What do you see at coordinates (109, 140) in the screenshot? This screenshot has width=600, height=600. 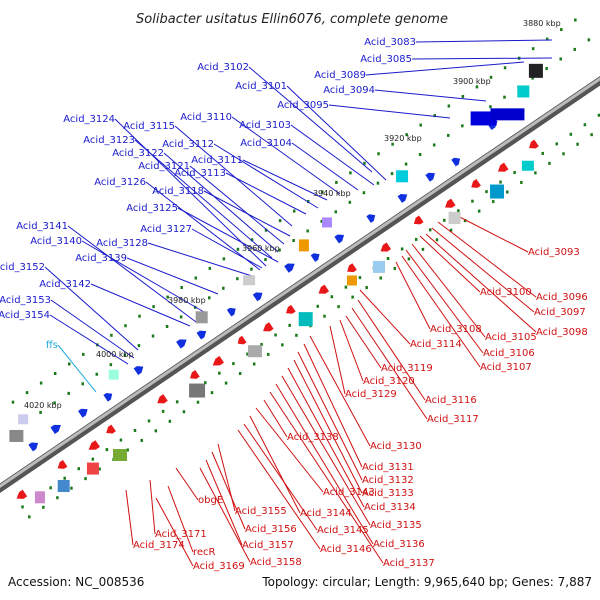 I see `gene-label-plus: Acid_3123` at bounding box center [109, 140].